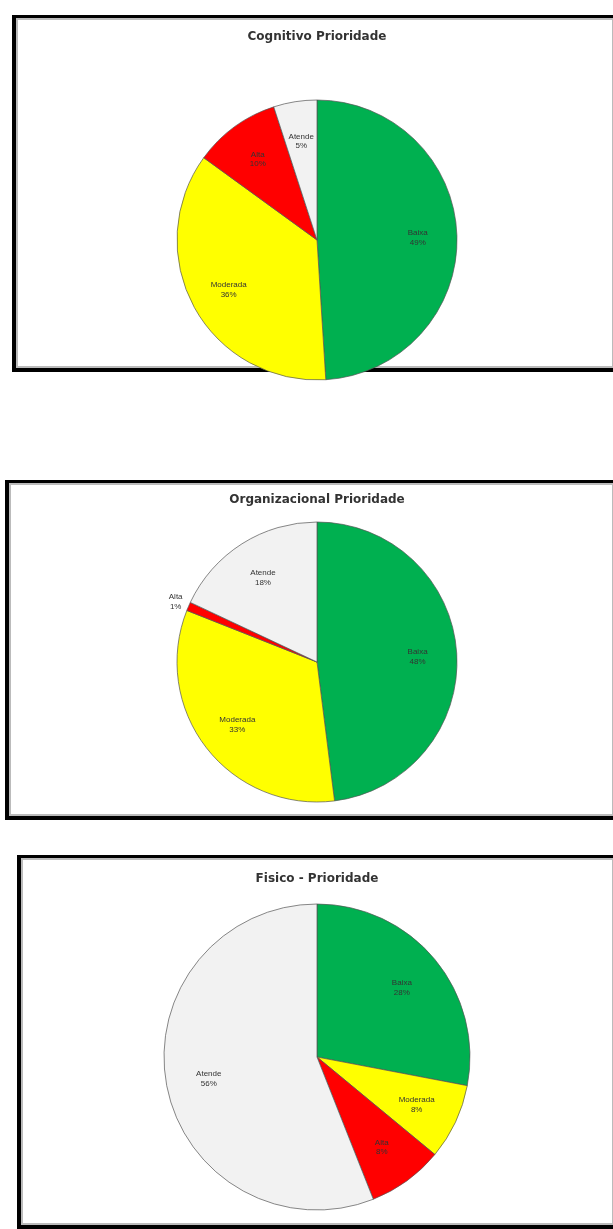  What do you see at coordinates (262, 582) in the screenshot?
I see `data-label: 18%` at bounding box center [262, 582].